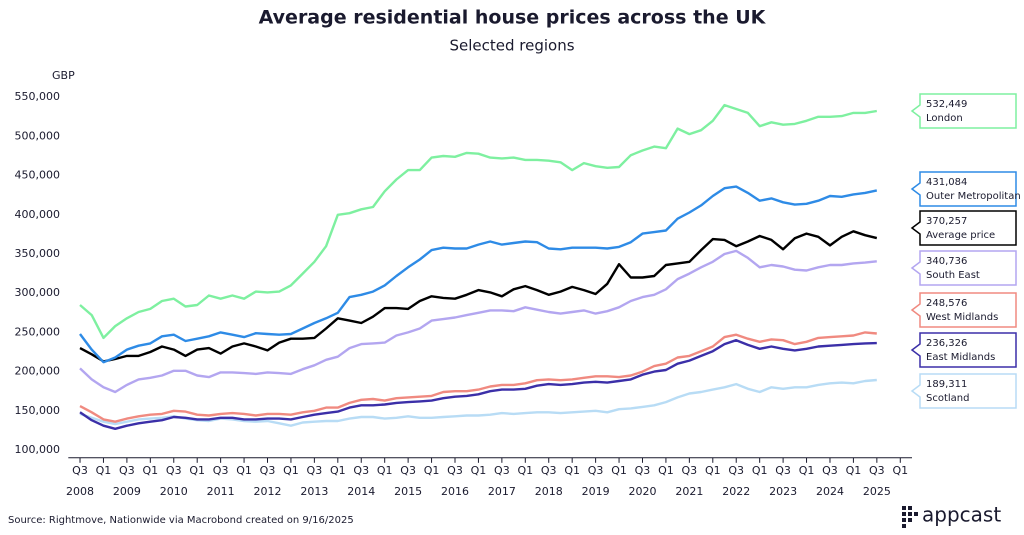 This screenshot has height=535, width=1024. Describe the element at coordinates (455, 491) in the screenshot. I see `x-year-label: 2016` at that location.